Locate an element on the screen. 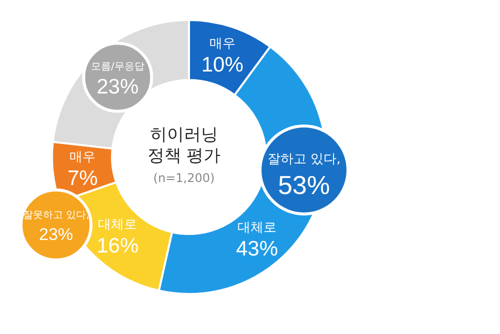 Image resolution: width=500 pixels, height=334 pixels. text: 잘못하고 있다, 23% is located at coordinates (56, 227).